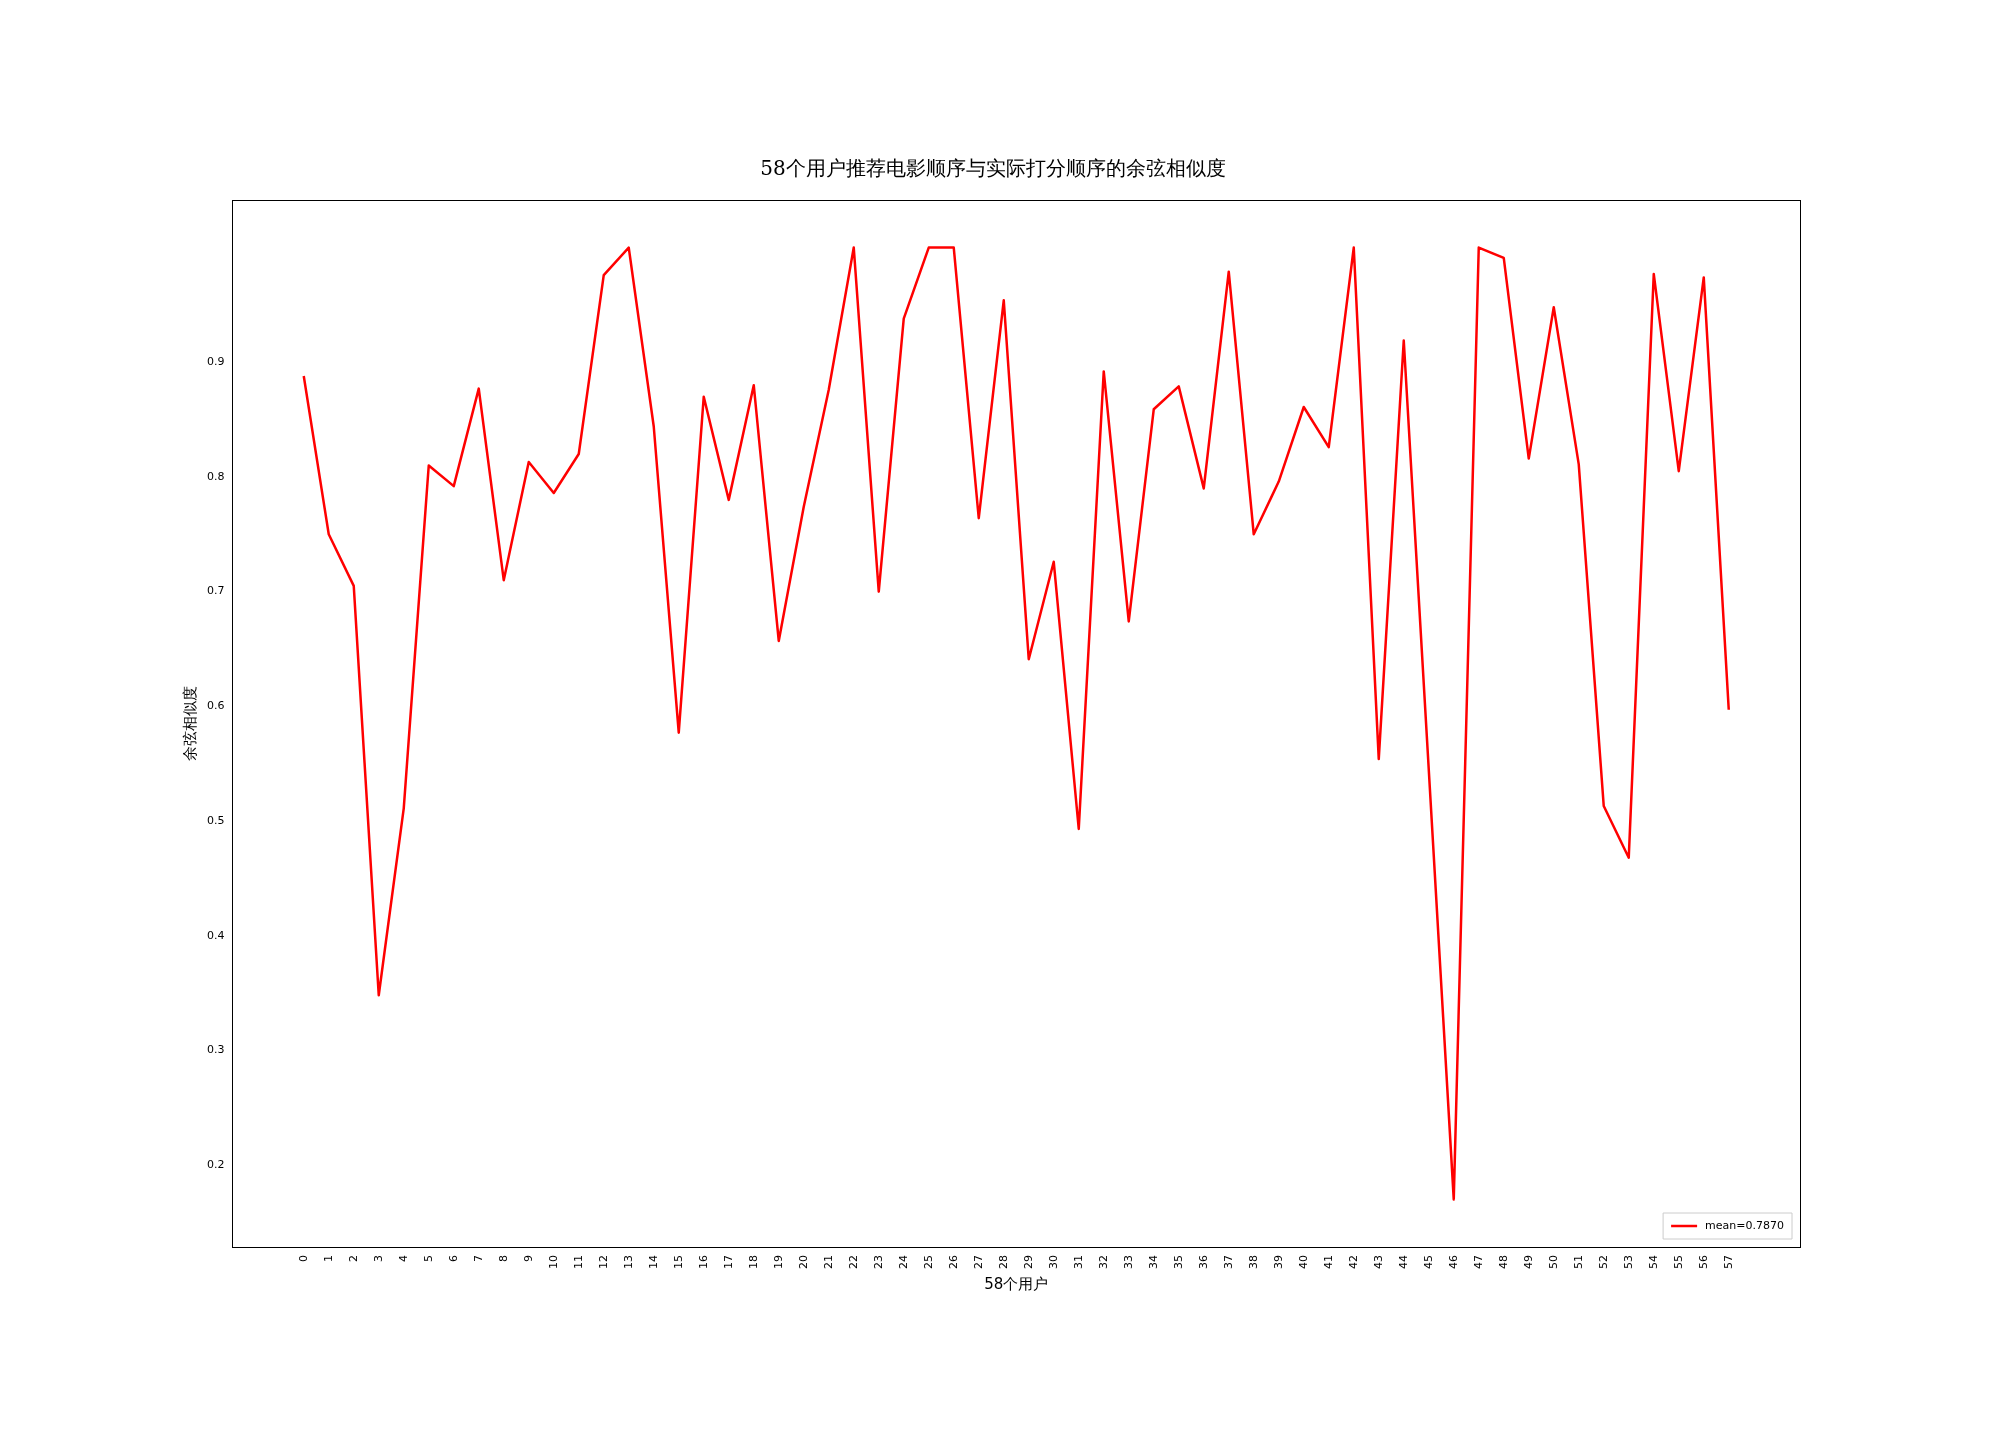  What do you see at coordinates (1403, 1262) in the screenshot?
I see `x-tick-label: 44` at bounding box center [1403, 1262].